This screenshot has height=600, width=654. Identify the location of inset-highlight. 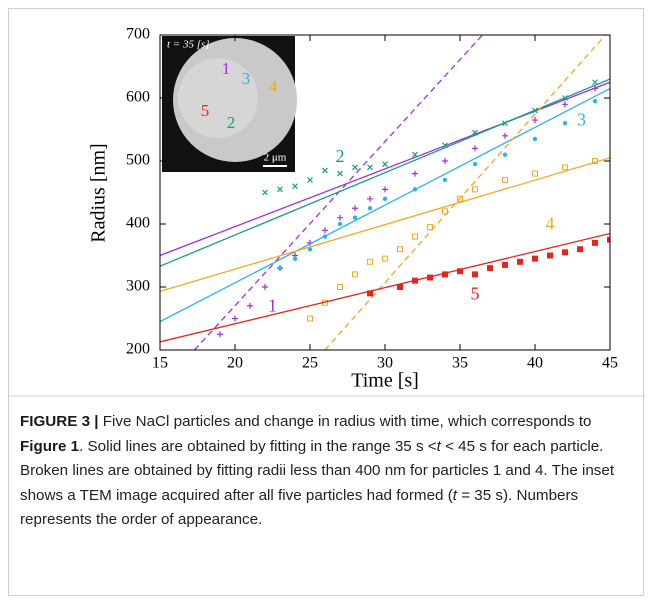
(218, 98).